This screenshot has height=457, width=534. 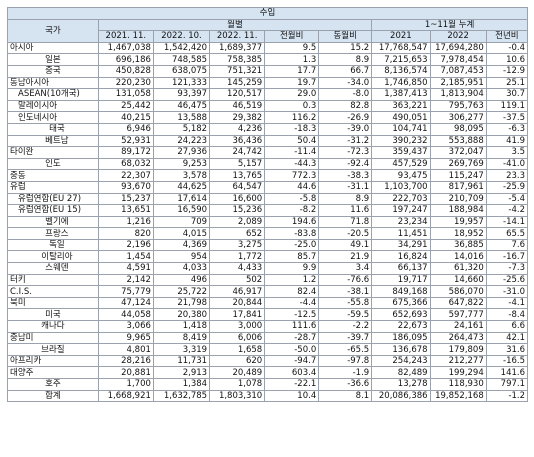 What do you see at coordinates (345, 222) in the screenshot?
I see `value-cell: 71.8` at bounding box center [345, 222].